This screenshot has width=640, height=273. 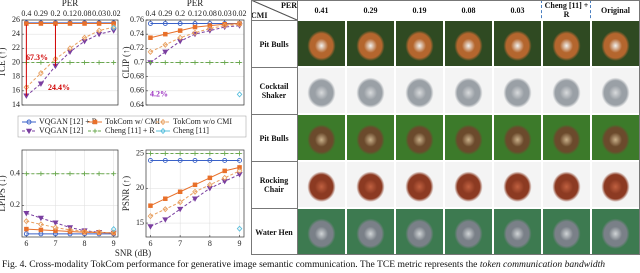 What do you see at coordinates (210, 243) in the screenshot?
I see `x-tick-label: 8` at bounding box center [210, 243].